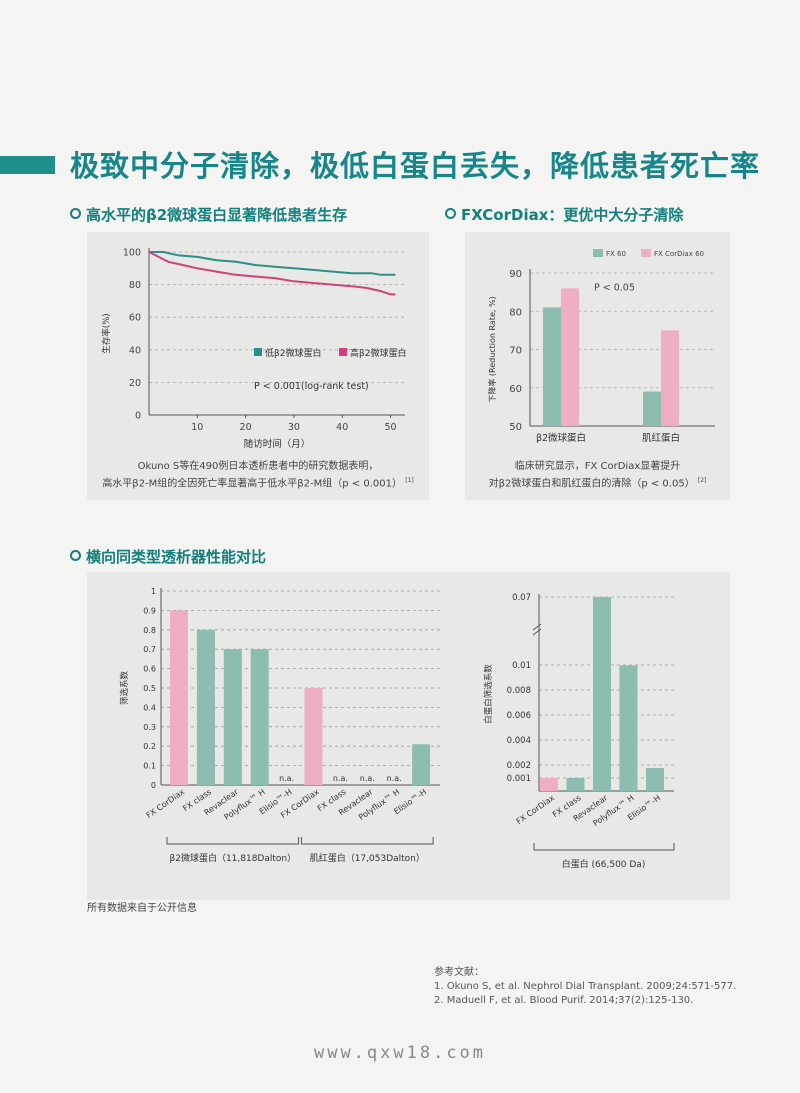 This screenshot has height=1093, width=800. Describe the element at coordinates (515, 274) in the screenshot. I see `y-tick-label: 90` at that location.